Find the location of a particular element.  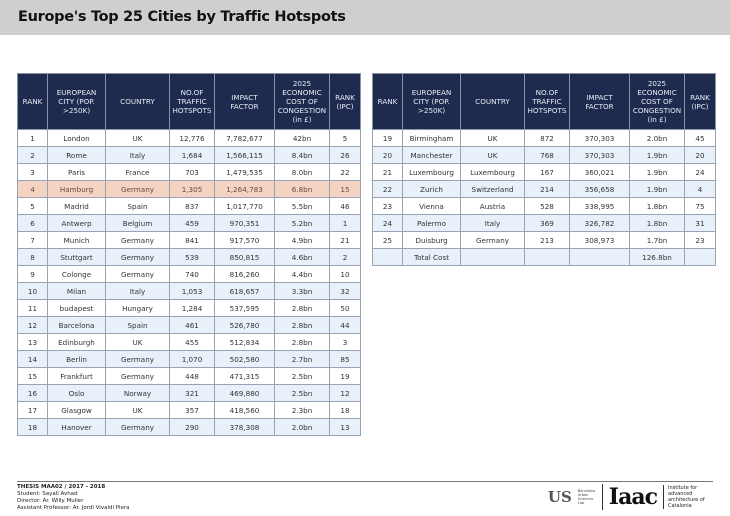

table-cell: 5.5bn is located at coordinates (302, 206).